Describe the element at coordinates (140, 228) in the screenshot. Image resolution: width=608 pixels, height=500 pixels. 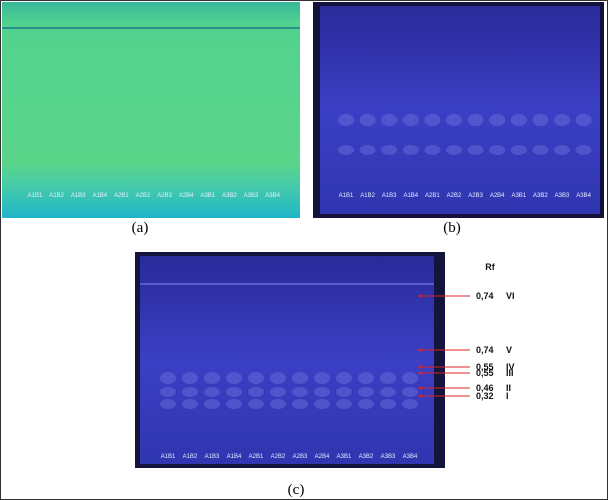
I see `panel-label: (a)` at that location.